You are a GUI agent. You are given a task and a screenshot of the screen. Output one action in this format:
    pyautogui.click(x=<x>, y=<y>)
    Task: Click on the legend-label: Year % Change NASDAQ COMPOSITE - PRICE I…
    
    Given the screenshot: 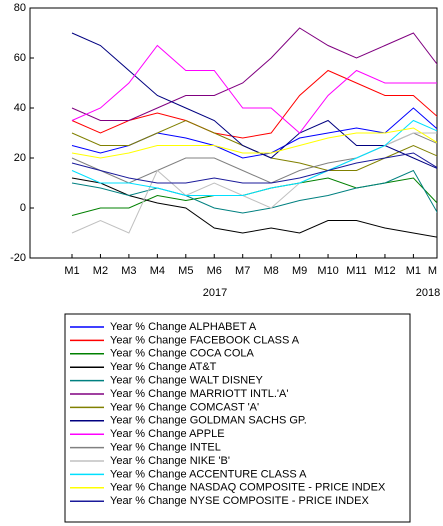 What is the action you would take?
    pyautogui.click(x=248, y=488)
    